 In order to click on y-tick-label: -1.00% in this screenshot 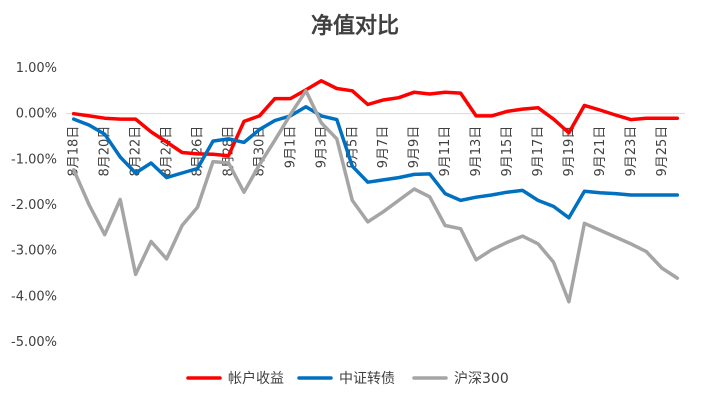, I will do `click(34, 159)`.